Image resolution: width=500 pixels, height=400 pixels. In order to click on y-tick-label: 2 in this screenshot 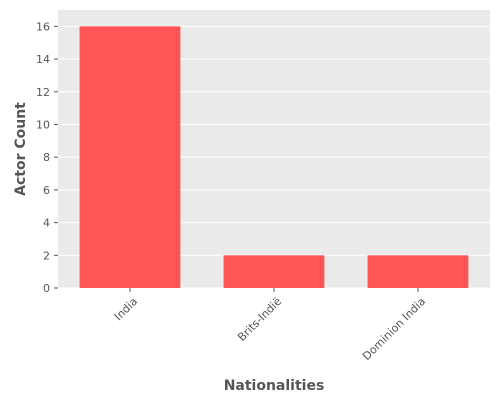, I will do `click(46, 255)`.